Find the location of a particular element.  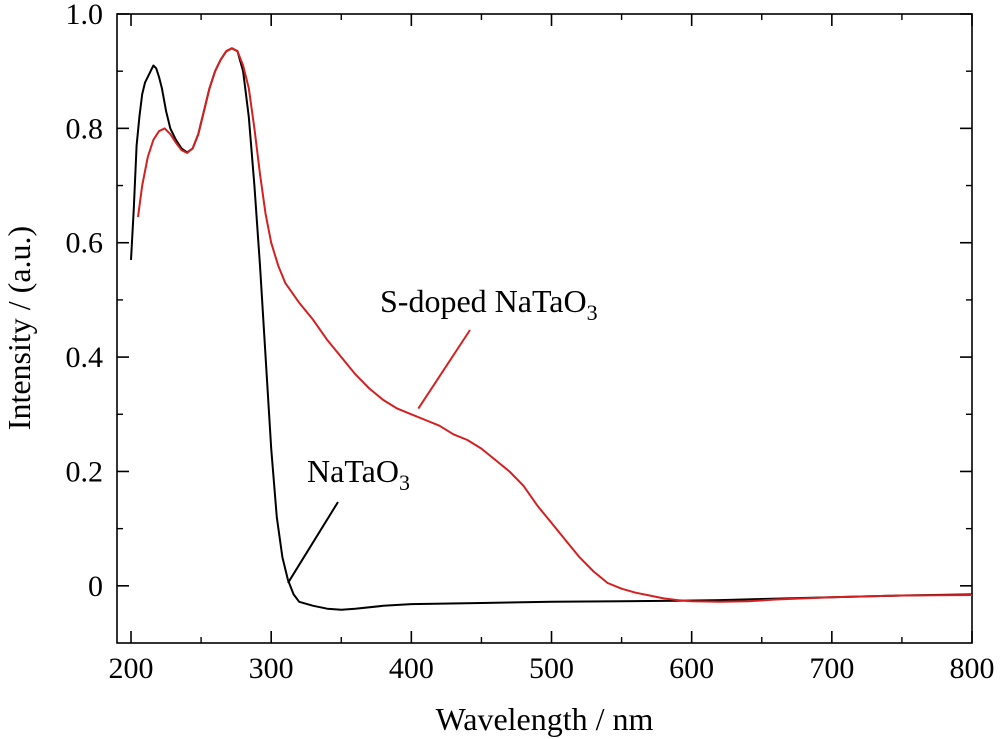

annotation-label: S-doped NaTaO3 is located at coordinates (489, 304).